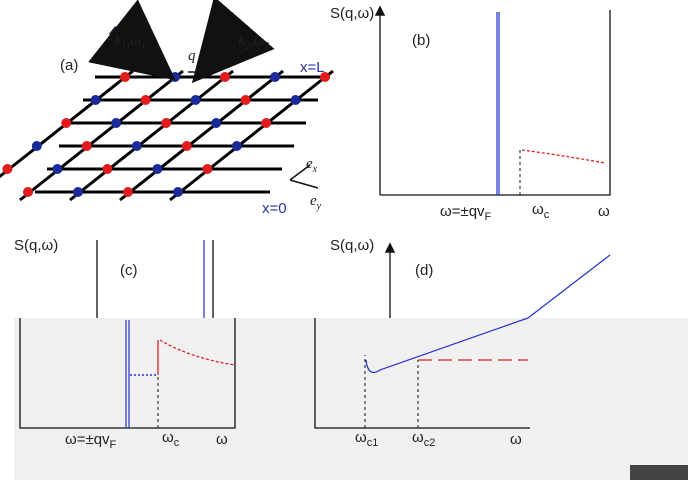 The width and height of the screenshot is (688, 480). I want to click on corner-block, so click(659, 472).